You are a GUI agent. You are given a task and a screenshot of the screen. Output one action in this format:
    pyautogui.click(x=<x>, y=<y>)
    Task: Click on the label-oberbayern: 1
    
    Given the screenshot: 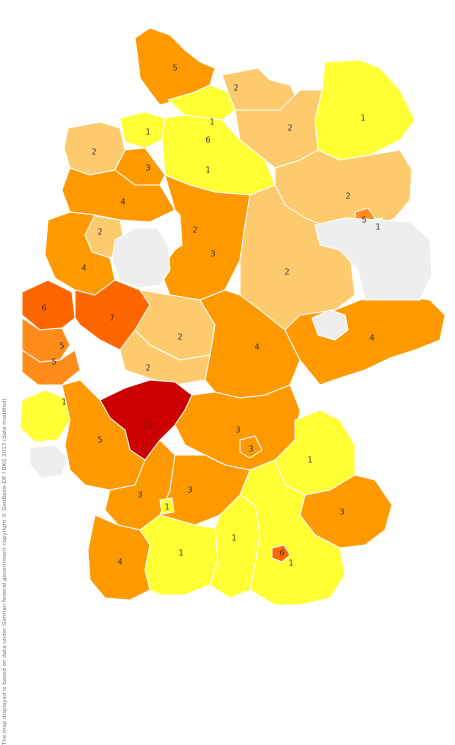 What is the action you would take?
    pyautogui.click(x=290, y=563)
    